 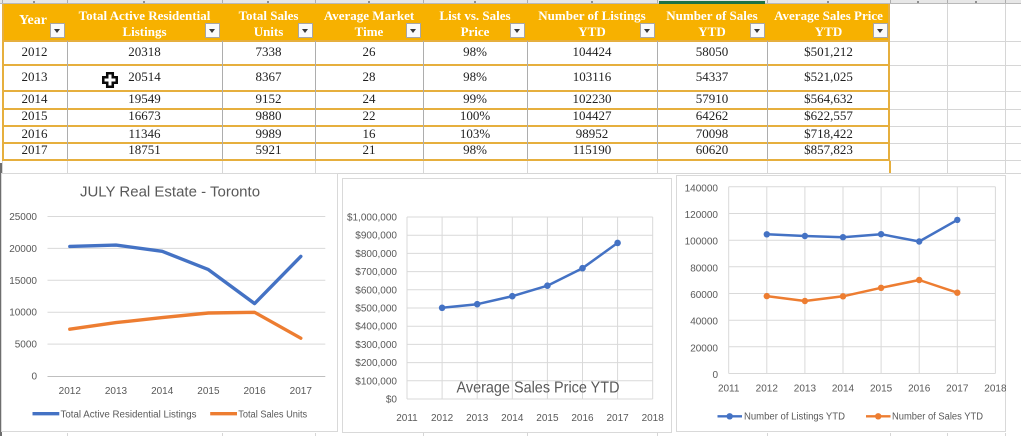 I want to click on svg-text: 40000, so click(x=704, y=322).